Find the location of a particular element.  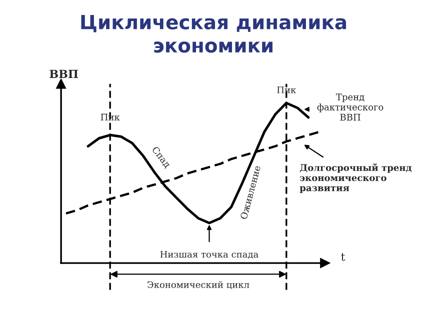

y-axis-title: ВВП is located at coordinates (64, 74).